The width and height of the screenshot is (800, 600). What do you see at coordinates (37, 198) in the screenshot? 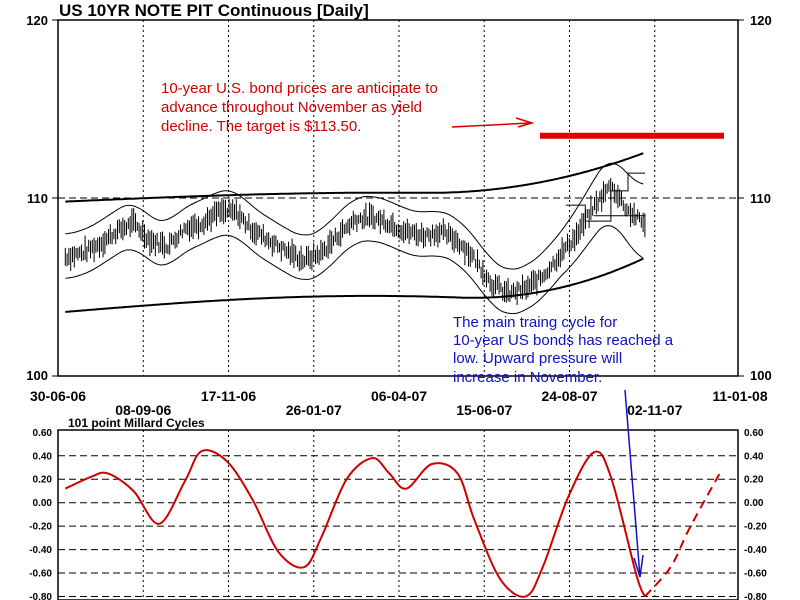
I see `price-ytick-left-1: 110` at bounding box center [37, 198].